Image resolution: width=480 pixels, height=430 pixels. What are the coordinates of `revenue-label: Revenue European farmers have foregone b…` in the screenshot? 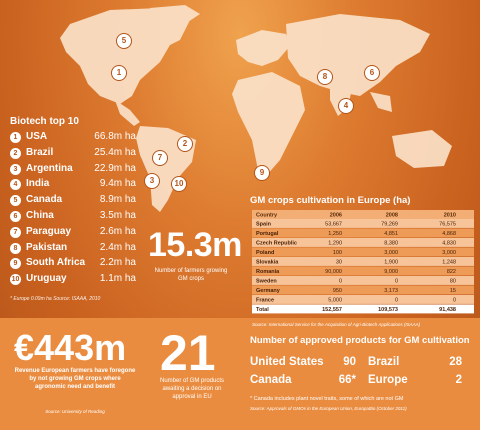 It's located at (75, 379).